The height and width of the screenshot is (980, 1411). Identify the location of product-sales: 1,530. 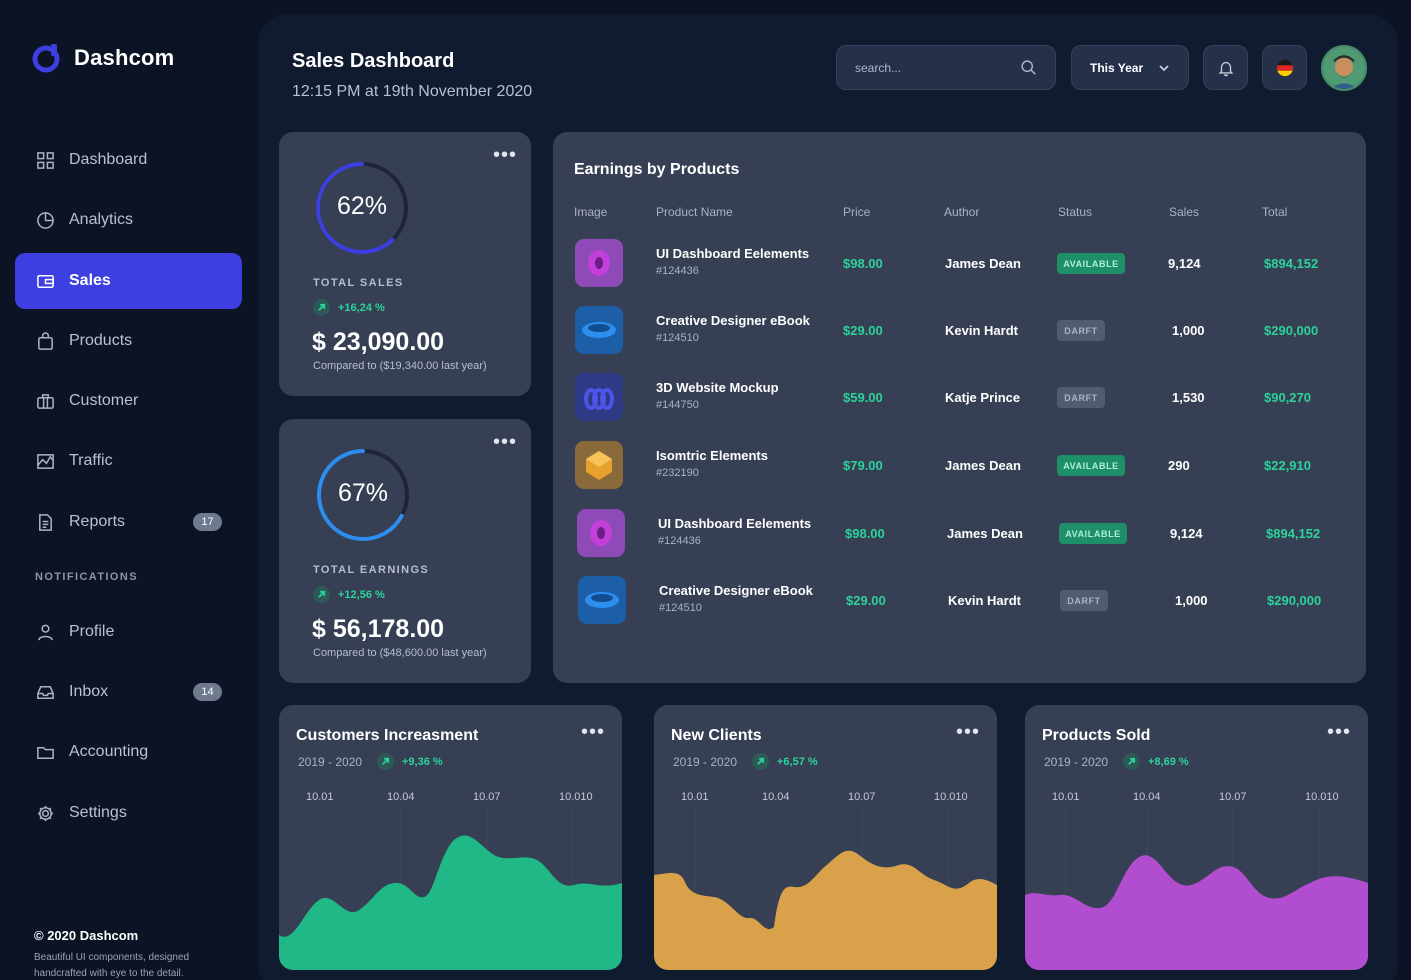
(1188, 397).